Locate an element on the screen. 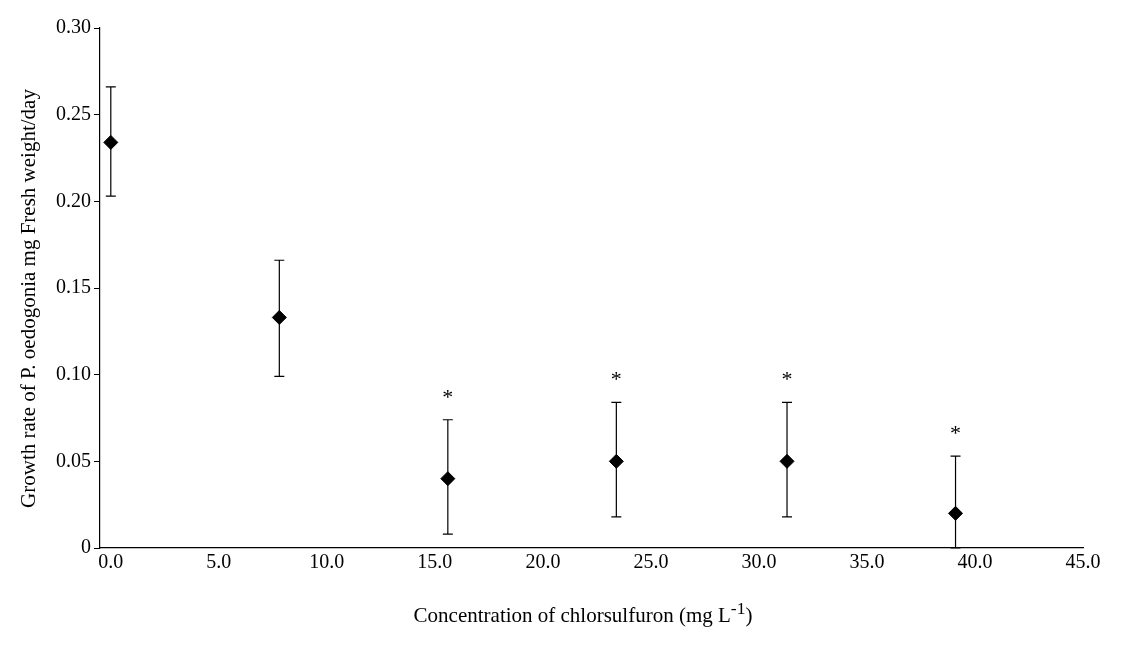  x-tick-label: 20.0 is located at coordinates (543, 561).